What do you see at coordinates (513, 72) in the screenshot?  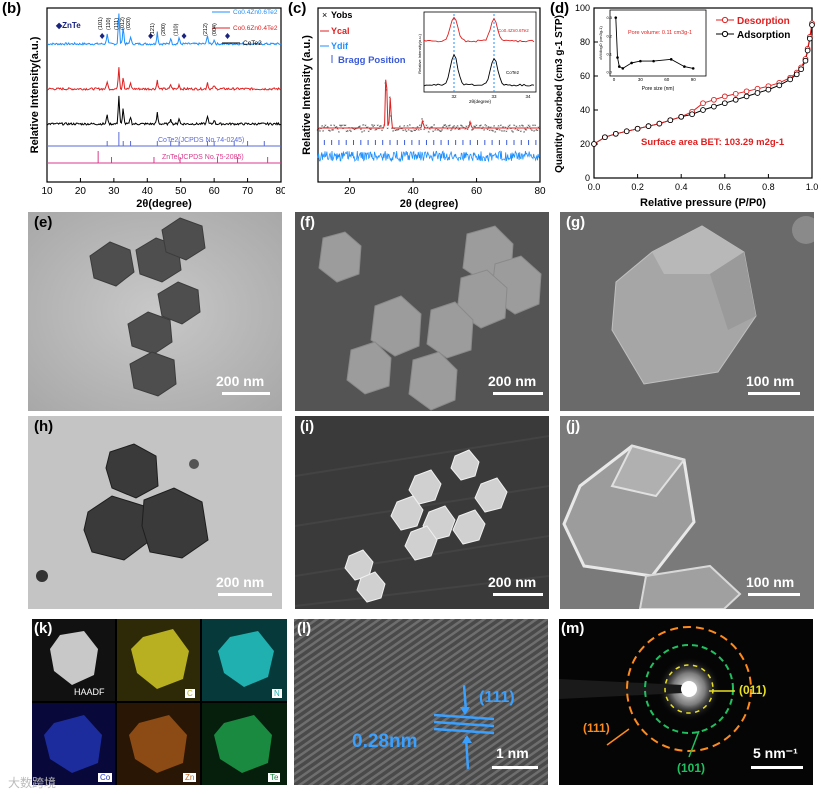 I see `inset-legend-bottom: CoTe2` at bounding box center [513, 72].